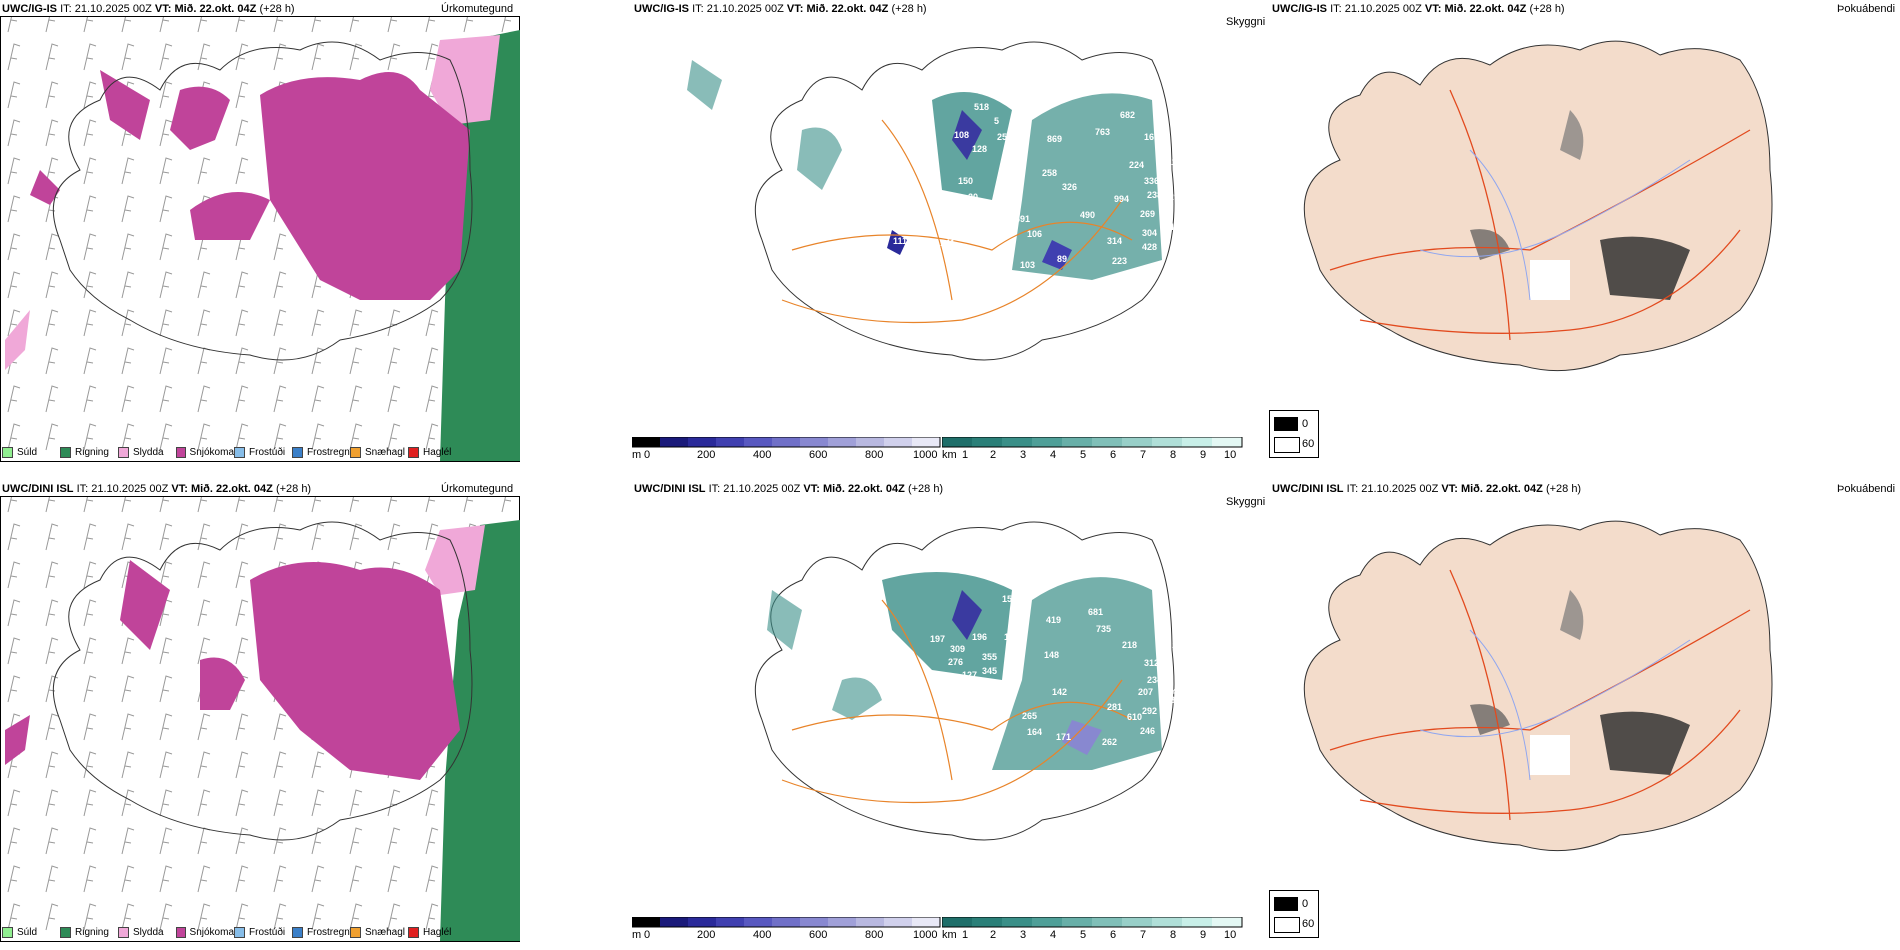 This screenshot has width=1900, height=950. I want to click on tick-label: 9, so click(1203, 455).